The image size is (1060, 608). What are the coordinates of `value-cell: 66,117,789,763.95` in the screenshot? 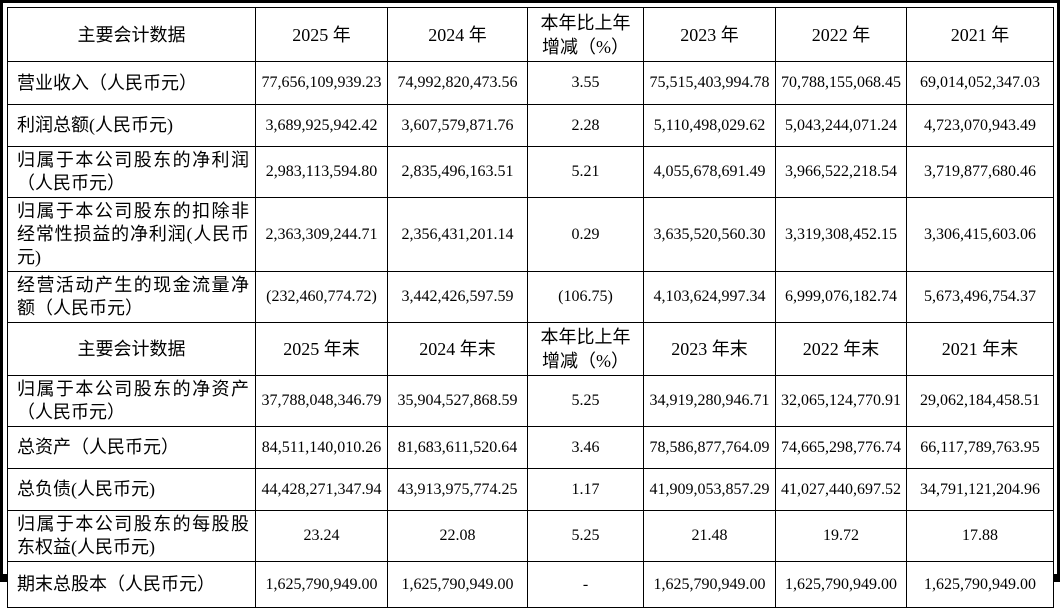 It's located at (980, 447).